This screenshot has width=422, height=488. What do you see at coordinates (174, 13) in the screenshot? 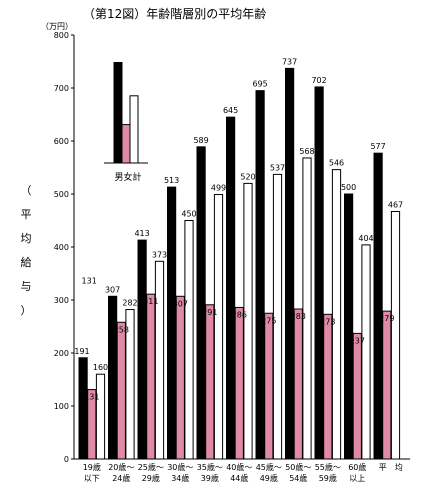
I see `chart-title: （第12図）年齢階層別の平均年齢` at bounding box center [174, 13].